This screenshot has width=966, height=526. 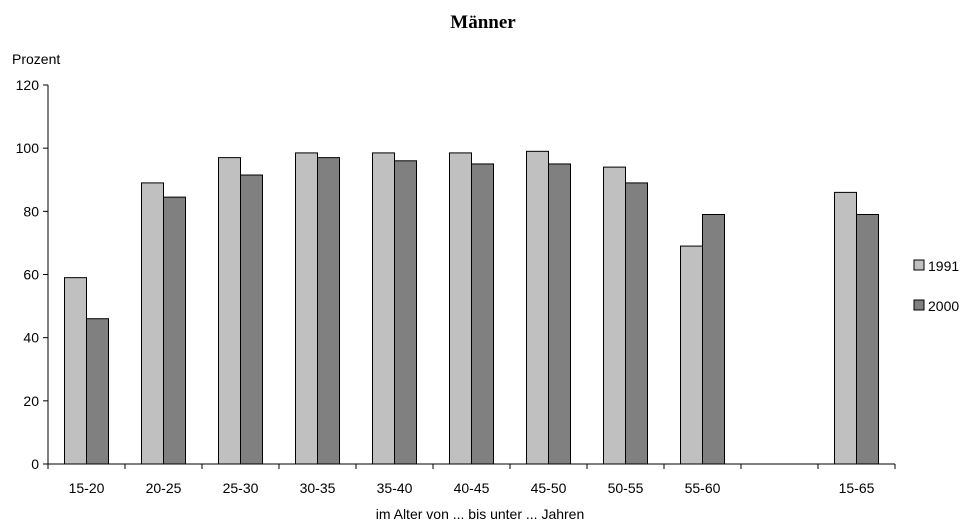 What do you see at coordinates (164, 488) in the screenshot?
I see `x-tick-label: 20-25` at bounding box center [164, 488].